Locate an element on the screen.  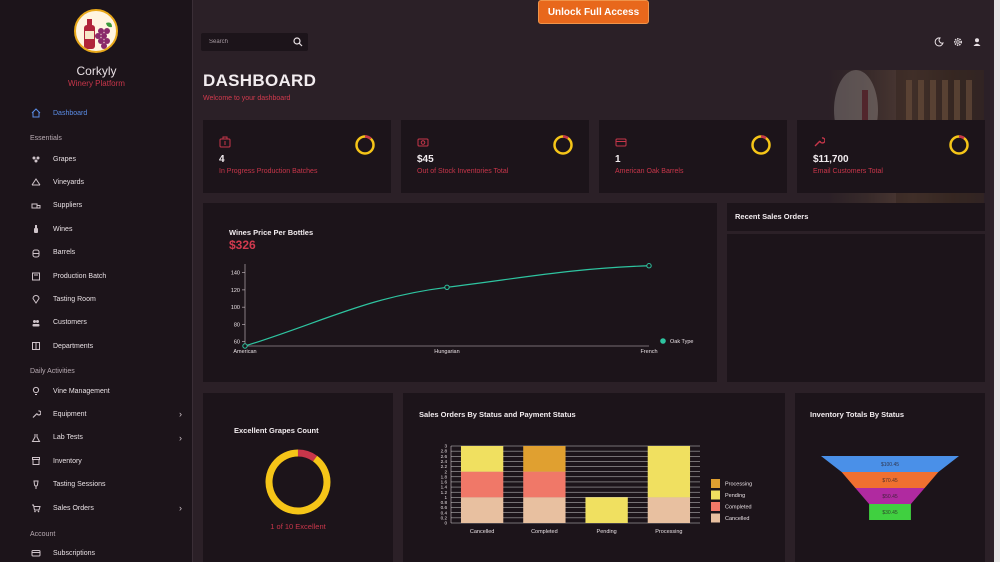
sidebar-item-label: Departments is located at coordinates (73, 346).